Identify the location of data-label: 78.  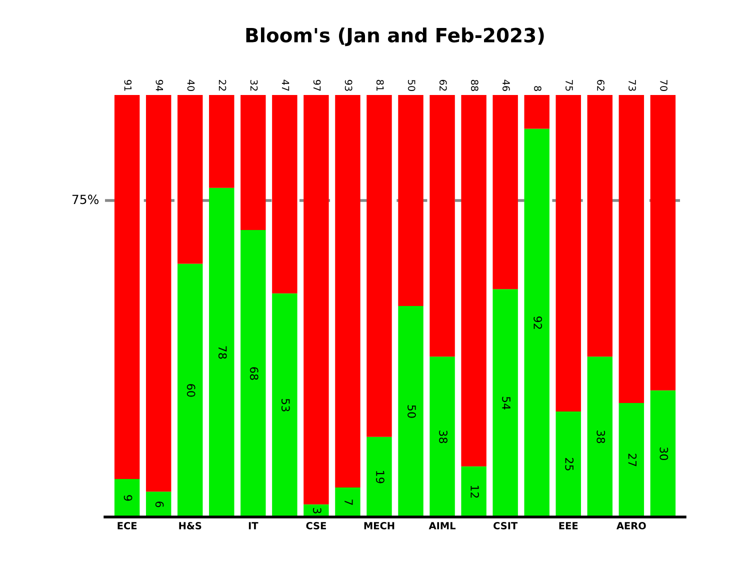
(222, 352).